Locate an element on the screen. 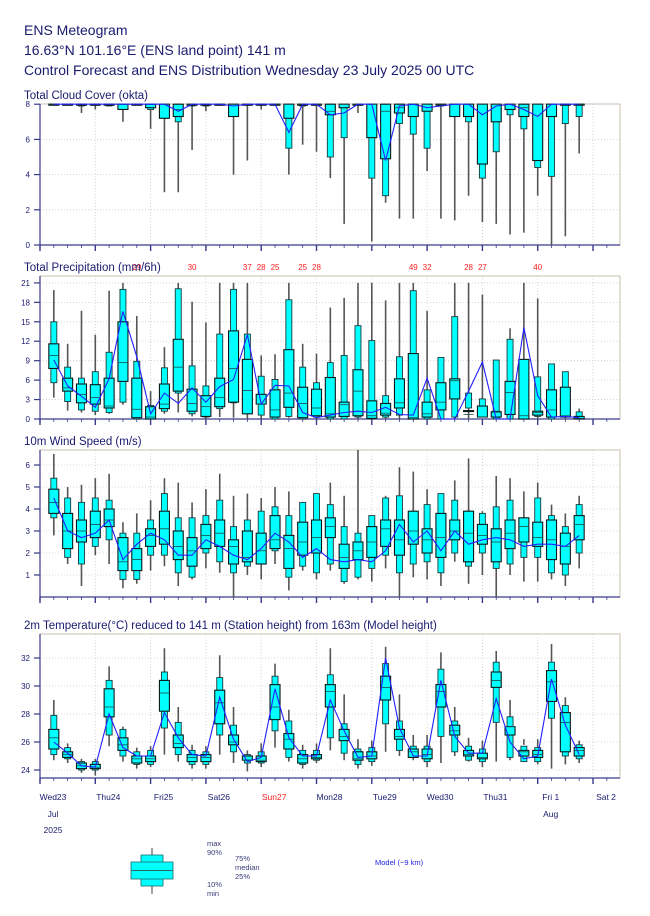 The height and width of the screenshot is (916, 650). meteogram-title: ENS Meteogram is located at coordinates (76, 30).